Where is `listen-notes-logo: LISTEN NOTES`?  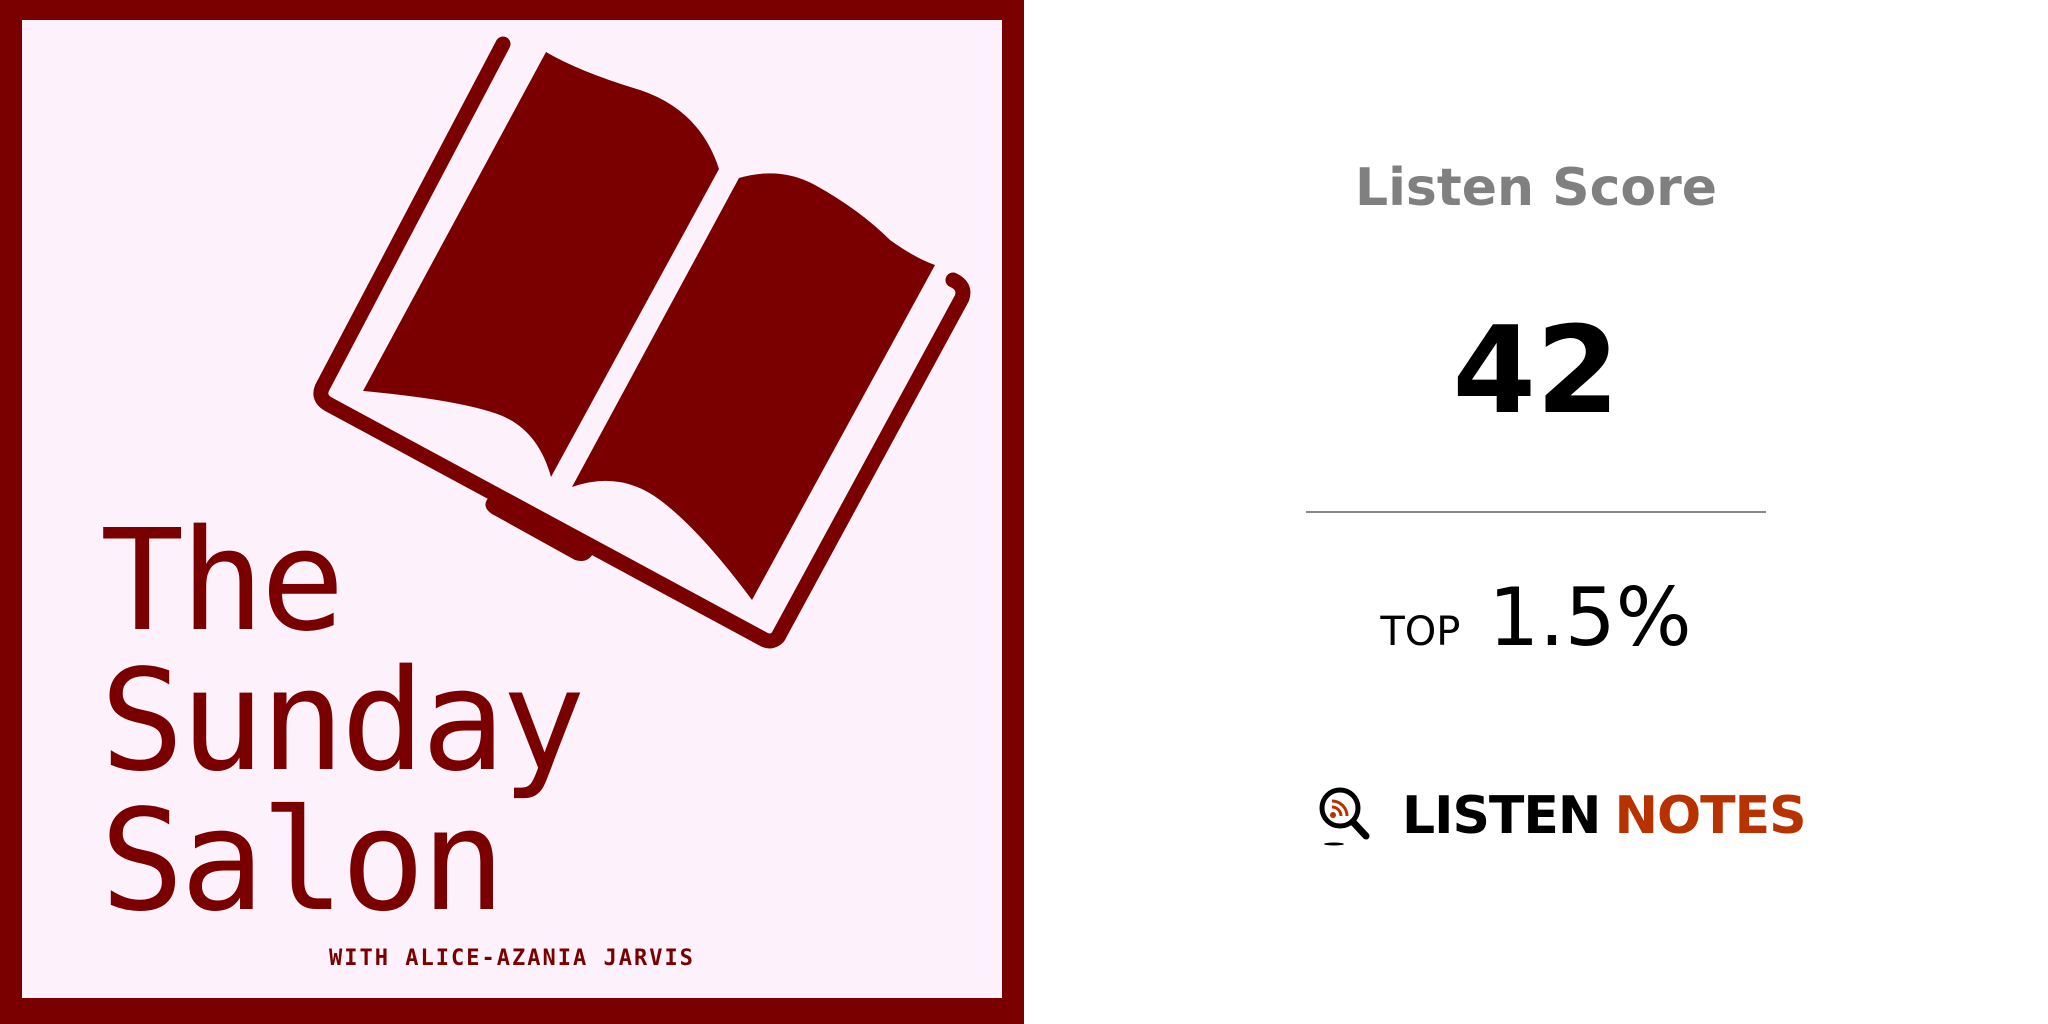
listen-notes-logo: LISTEN NOTES is located at coordinates (1561, 816).